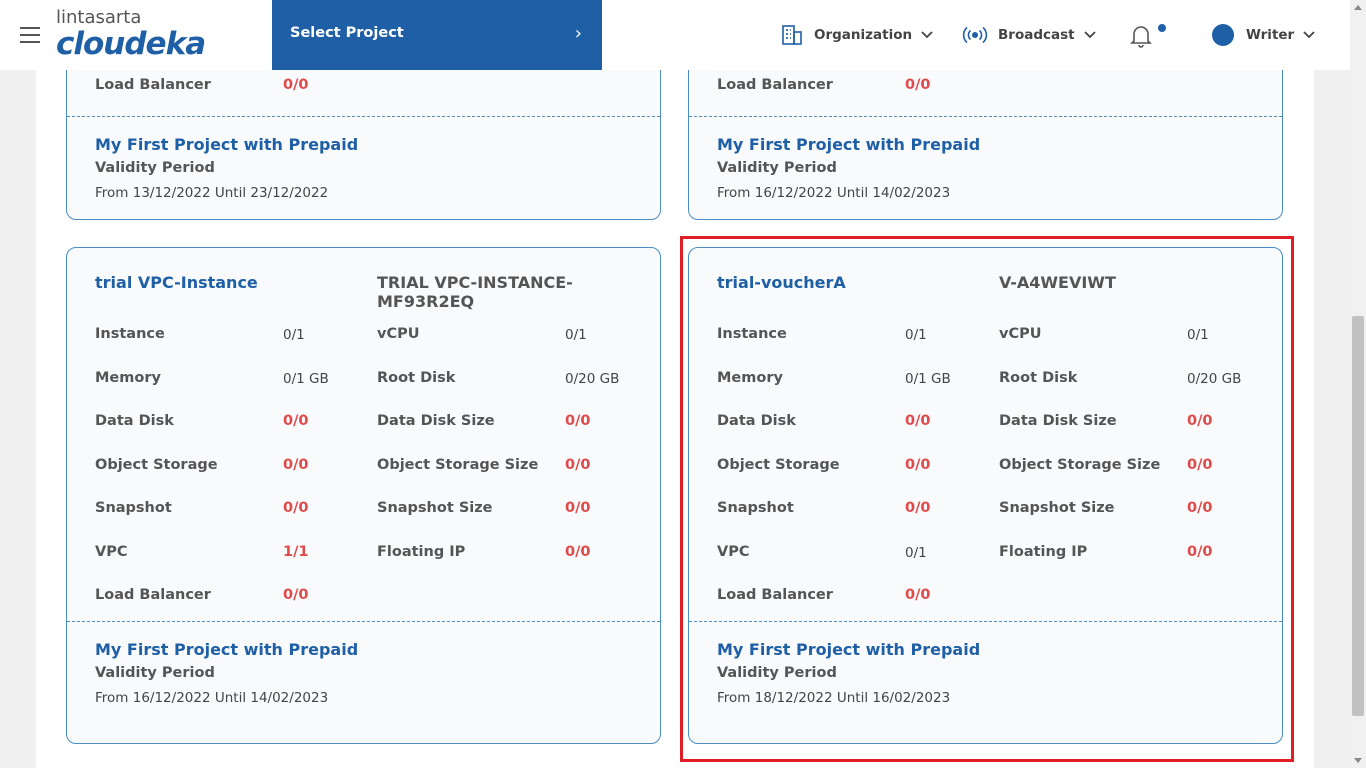 The image size is (1366, 768). I want to click on row-label: Floating IP, so click(421, 551).